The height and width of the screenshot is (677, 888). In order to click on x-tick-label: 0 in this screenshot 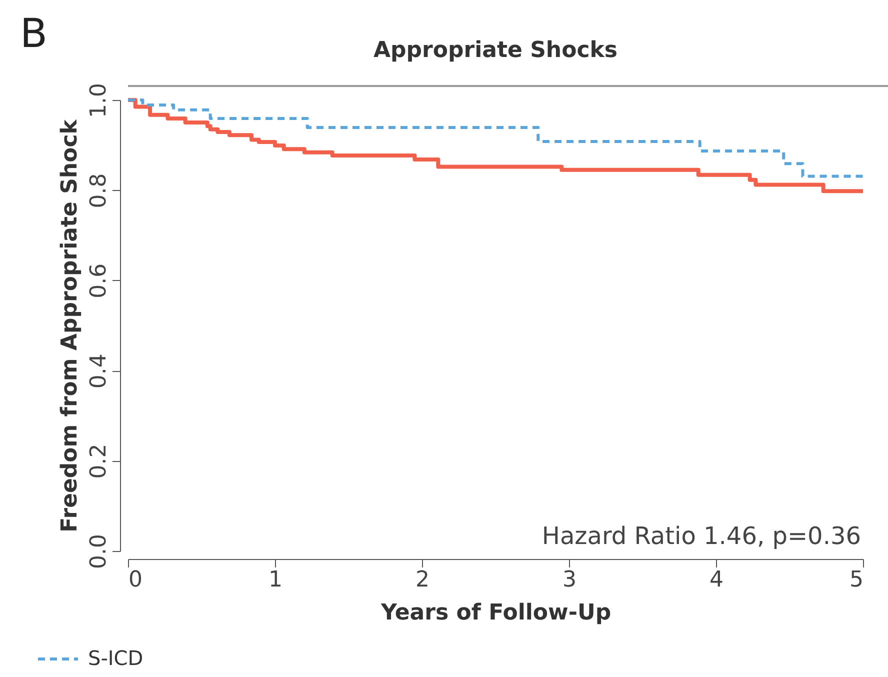, I will do `click(135, 580)`.